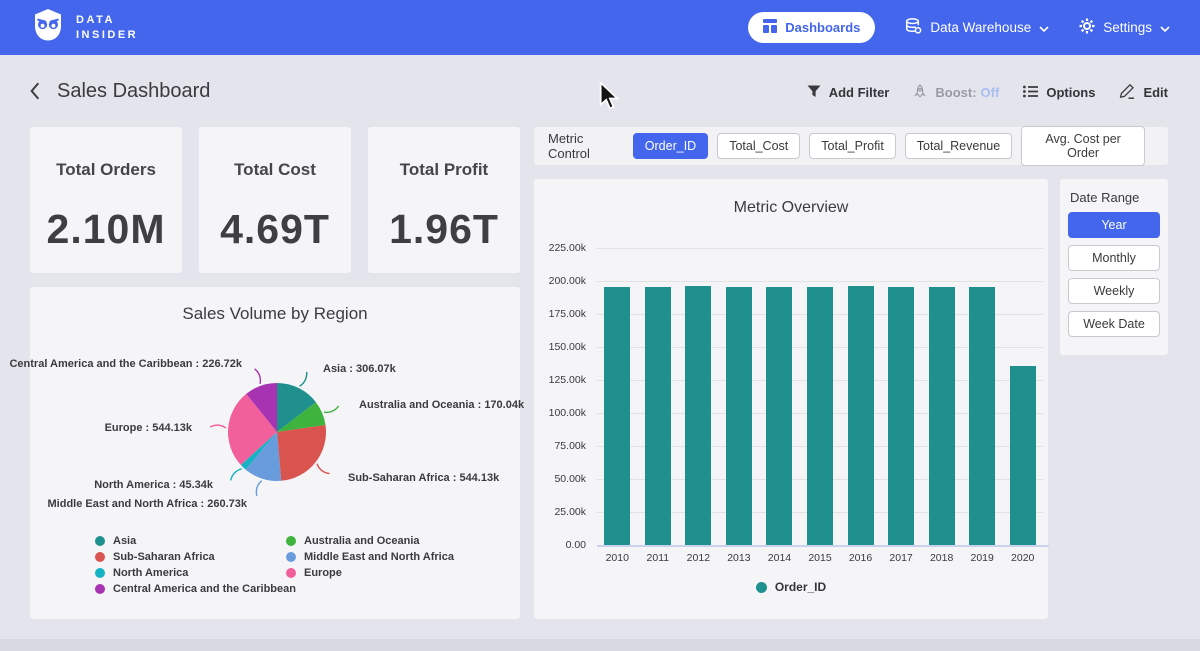 This screenshot has width=1200, height=651. What do you see at coordinates (444, 229) in the screenshot?
I see `kpi-value: 1.96T` at bounding box center [444, 229].